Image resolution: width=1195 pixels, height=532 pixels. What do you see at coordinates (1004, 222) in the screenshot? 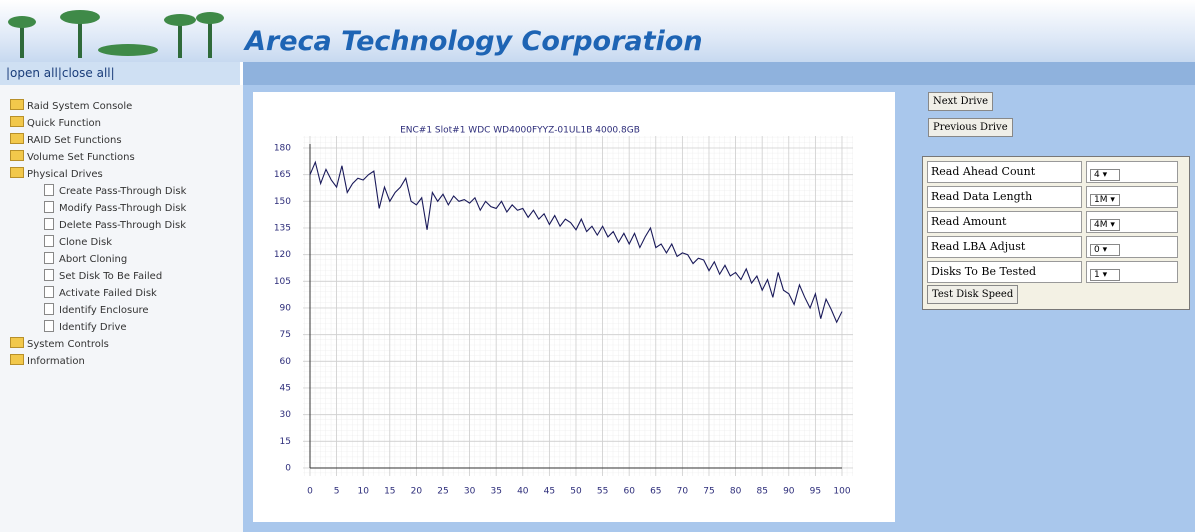
I see `field-label: Read Amount` at bounding box center [1004, 222].